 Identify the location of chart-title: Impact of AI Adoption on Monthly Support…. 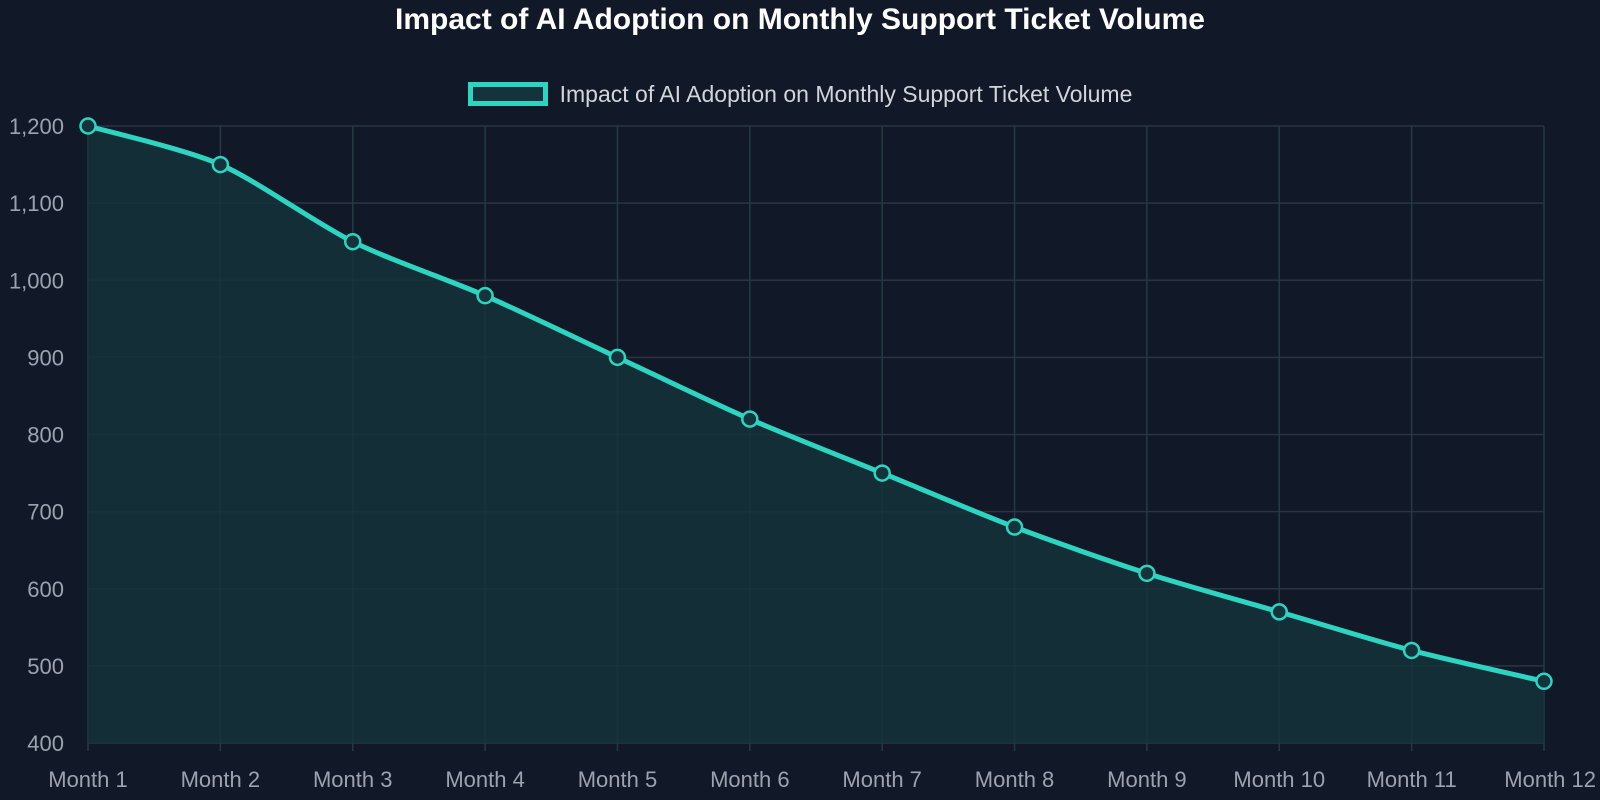
(800, 19).